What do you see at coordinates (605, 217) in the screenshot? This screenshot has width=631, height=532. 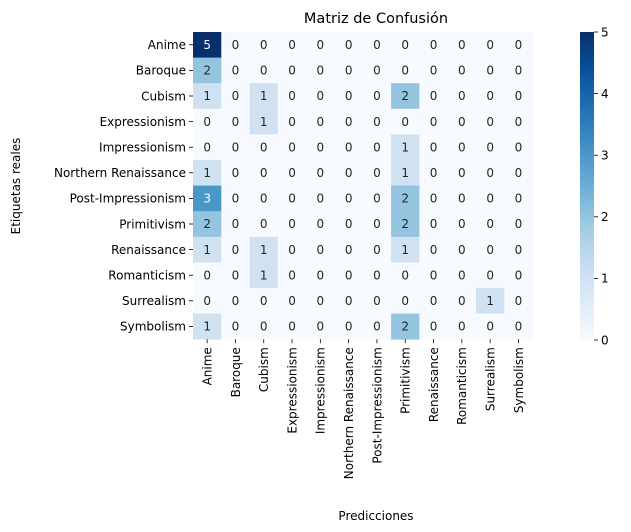 I see `colorbar-tick-label: 2` at bounding box center [605, 217].